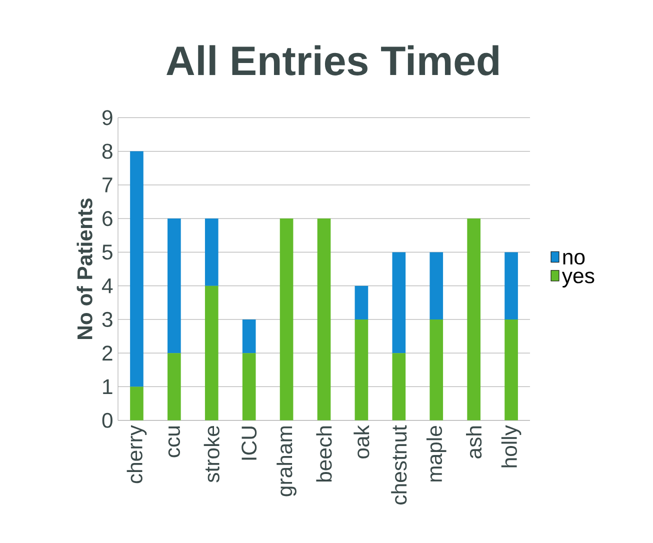 Image resolution: width=653 pixels, height=543 pixels. Describe the element at coordinates (332, 60) in the screenshot. I see `chart-title: All Entries Timed` at that location.